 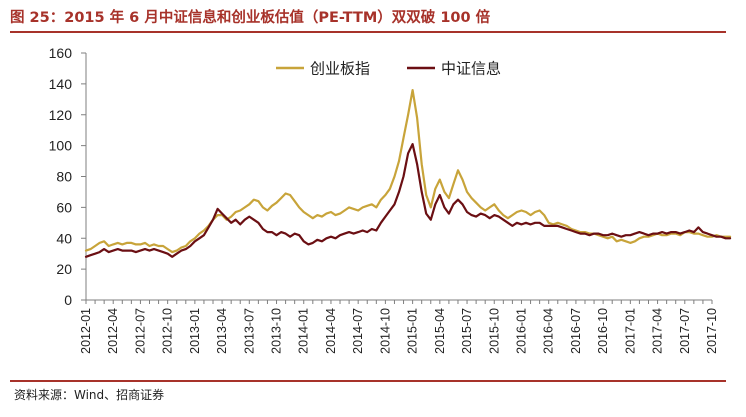 What do you see at coordinates (113, 331) in the screenshot?
I see `x-tick-label: 2012-04` at bounding box center [113, 331].